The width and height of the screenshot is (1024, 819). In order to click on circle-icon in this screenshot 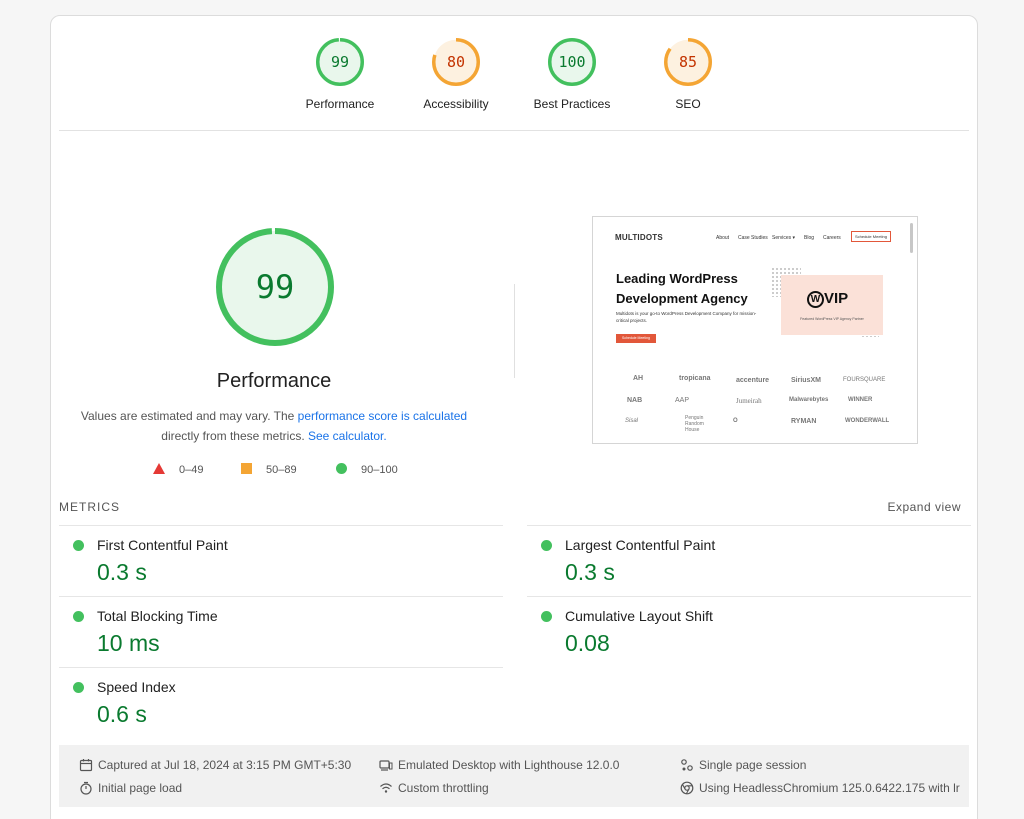, I will do `click(341, 468)`.